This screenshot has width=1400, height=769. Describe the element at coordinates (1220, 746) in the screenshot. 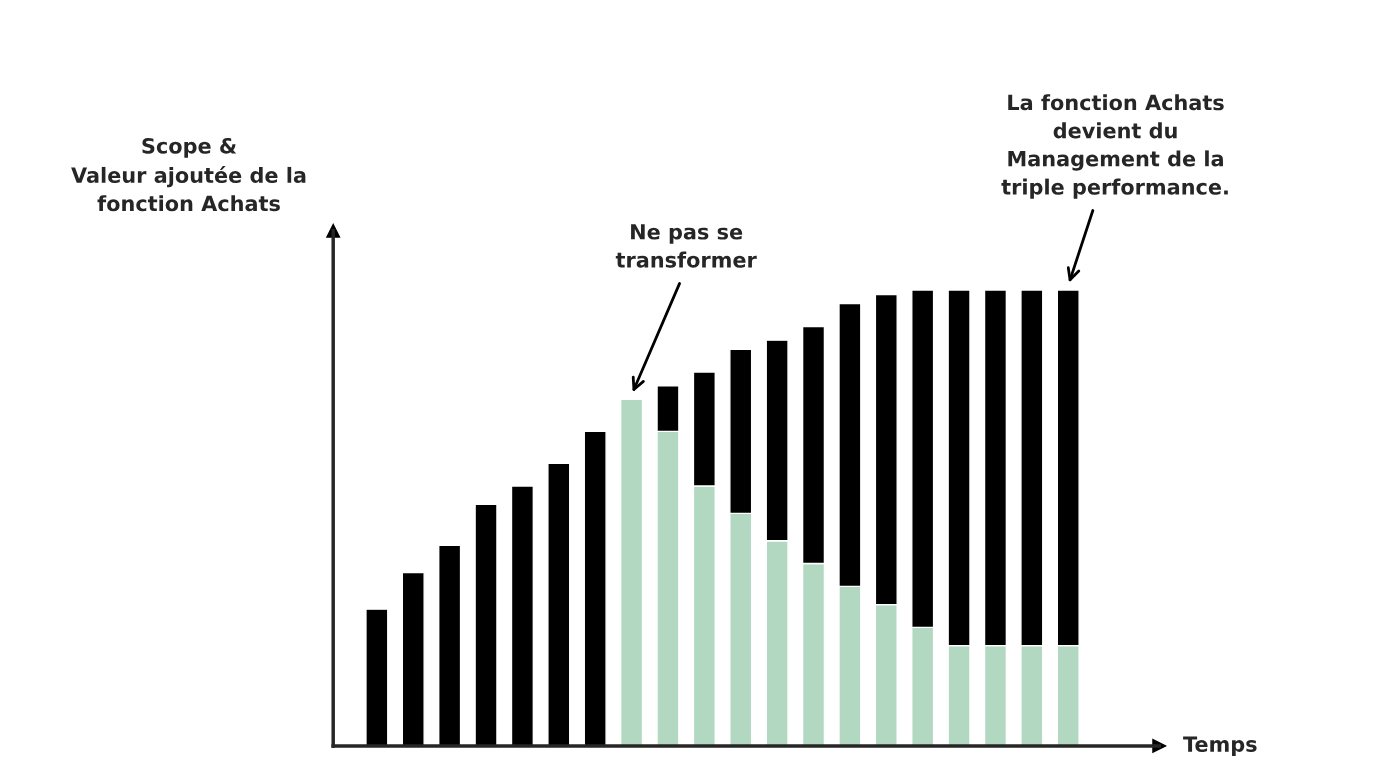

I see `x-axis-title: Temps` at that location.